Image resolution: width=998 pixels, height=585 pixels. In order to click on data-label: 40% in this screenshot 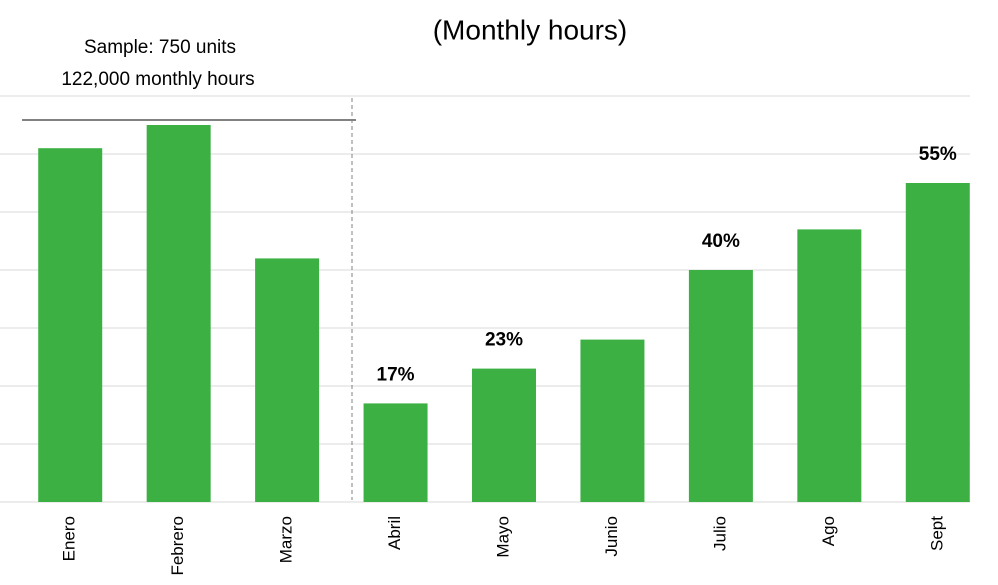, I will do `click(721, 241)`.